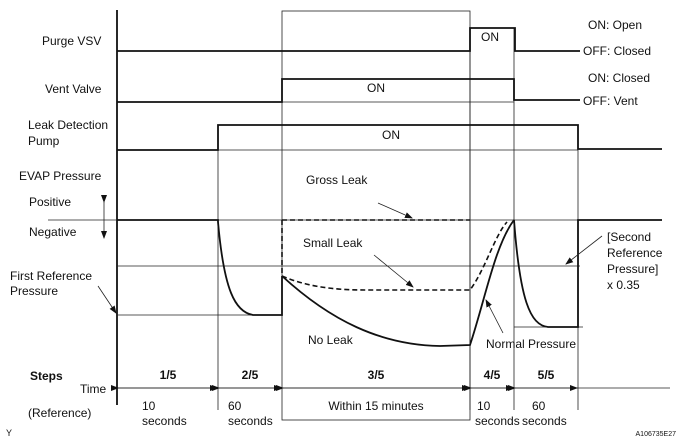 The image size is (686, 447). What do you see at coordinates (60, 176) in the screenshot?
I see `evap-pressure-label: EVAP Pressure` at bounding box center [60, 176].